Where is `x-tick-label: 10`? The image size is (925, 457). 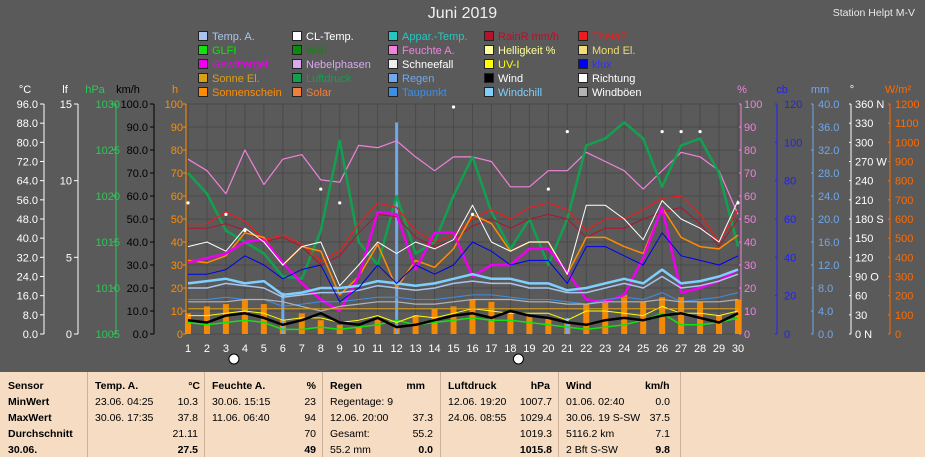 x-tick-label: 10 is located at coordinates (359, 349).